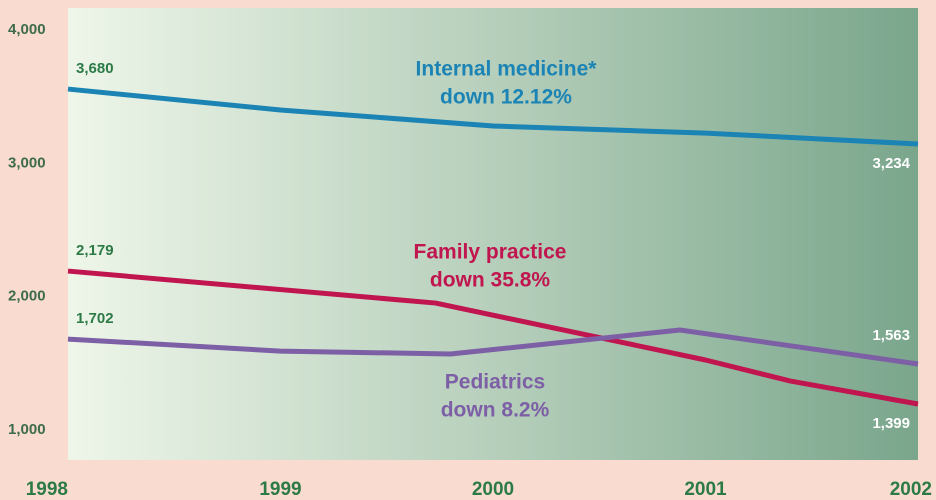 Image resolution: width=936 pixels, height=500 pixels. Describe the element at coordinates (490, 252) in the screenshot. I see `series-name: Family practice` at that location.